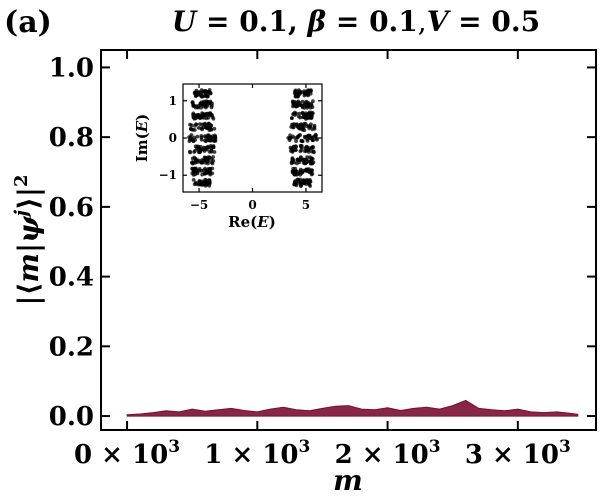 The image size is (600, 500). What do you see at coordinates (352, 408) in the screenshot?
I see `main-series-0-area` at bounding box center [352, 408].